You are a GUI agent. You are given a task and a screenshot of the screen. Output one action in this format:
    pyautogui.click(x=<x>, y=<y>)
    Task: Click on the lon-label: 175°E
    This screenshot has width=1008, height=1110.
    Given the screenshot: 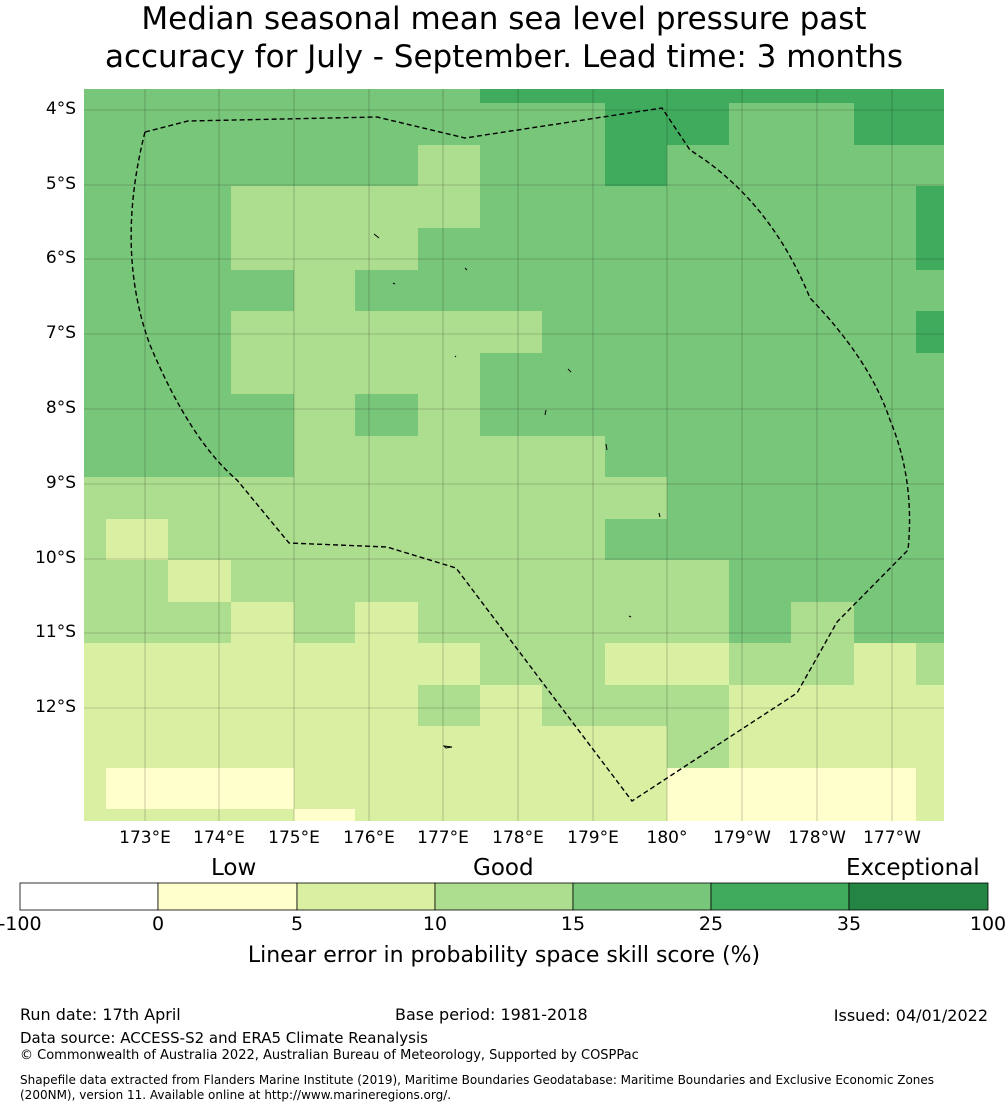 What is the action you would take?
    pyautogui.click(x=294, y=838)
    